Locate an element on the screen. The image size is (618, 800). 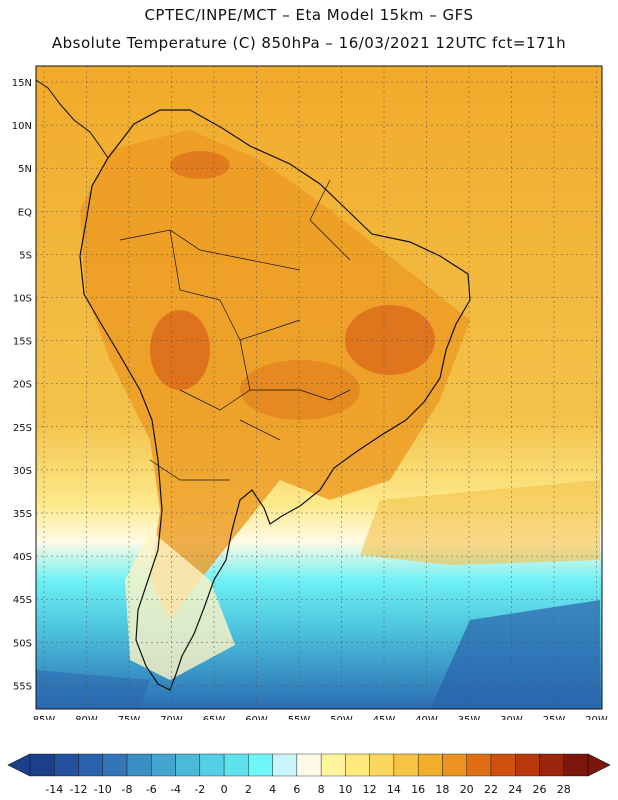
map-title-line1: CPTEC/INPE/MCT – Eta Model 15km – GFS is located at coordinates (309, 15).